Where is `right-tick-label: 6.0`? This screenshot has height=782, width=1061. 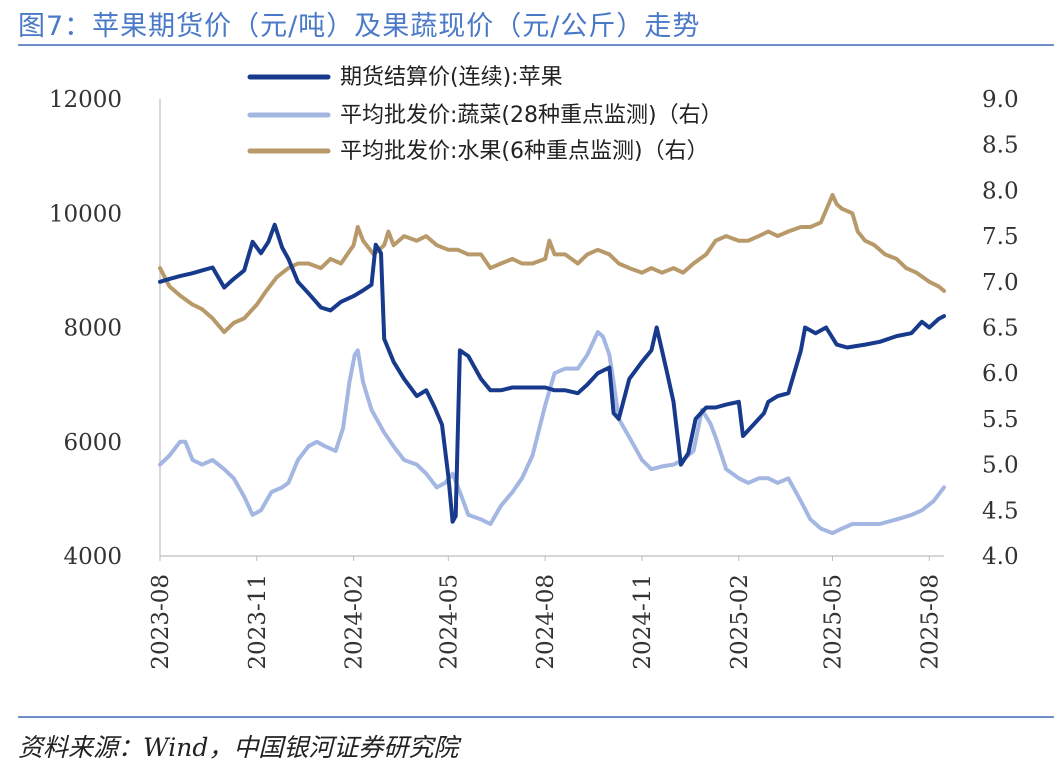
right-tick-label: 6.0 is located at coordinates (1000, 374).